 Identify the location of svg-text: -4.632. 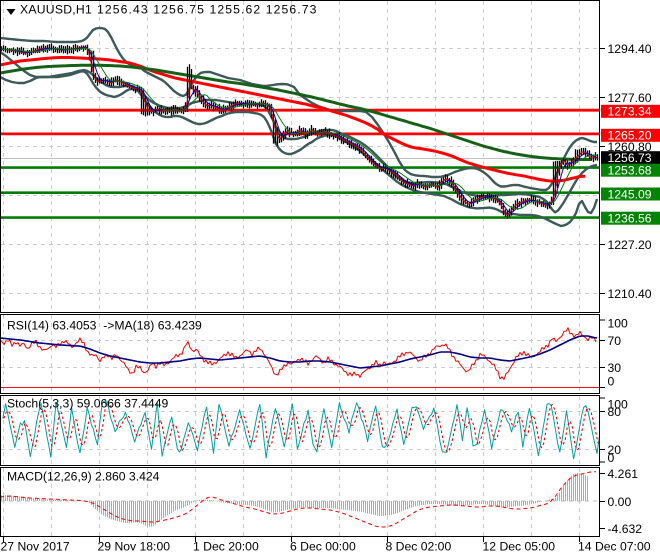
(625, 529).